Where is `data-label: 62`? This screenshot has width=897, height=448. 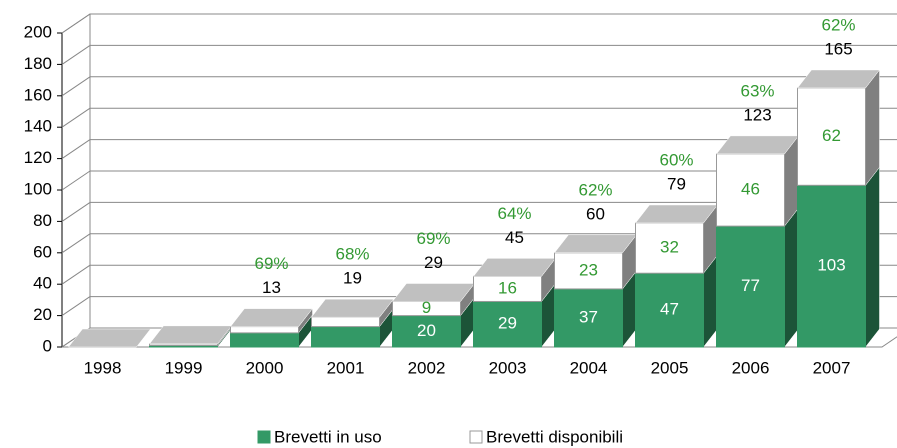 data-label: 62 is located at coordinates (831, 135).